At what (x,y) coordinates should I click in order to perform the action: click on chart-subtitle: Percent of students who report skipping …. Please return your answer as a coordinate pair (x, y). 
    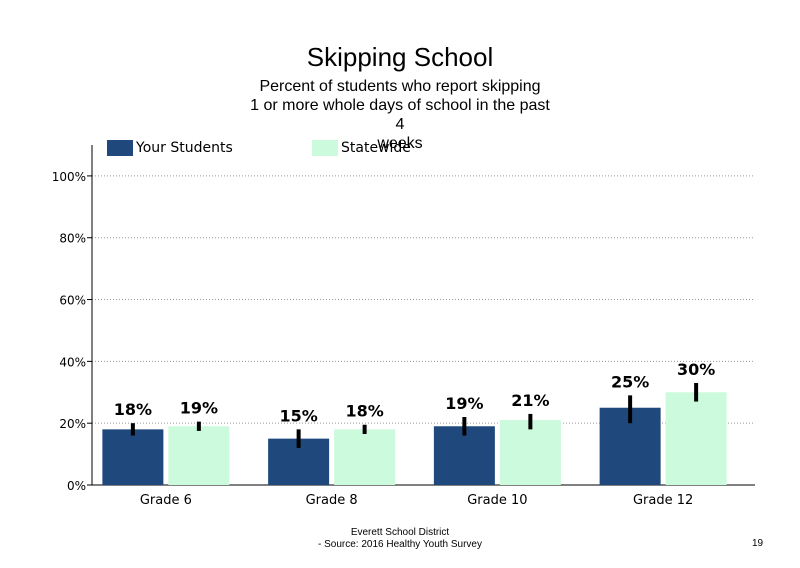
    Looking at the image, I should click on (400, 115).